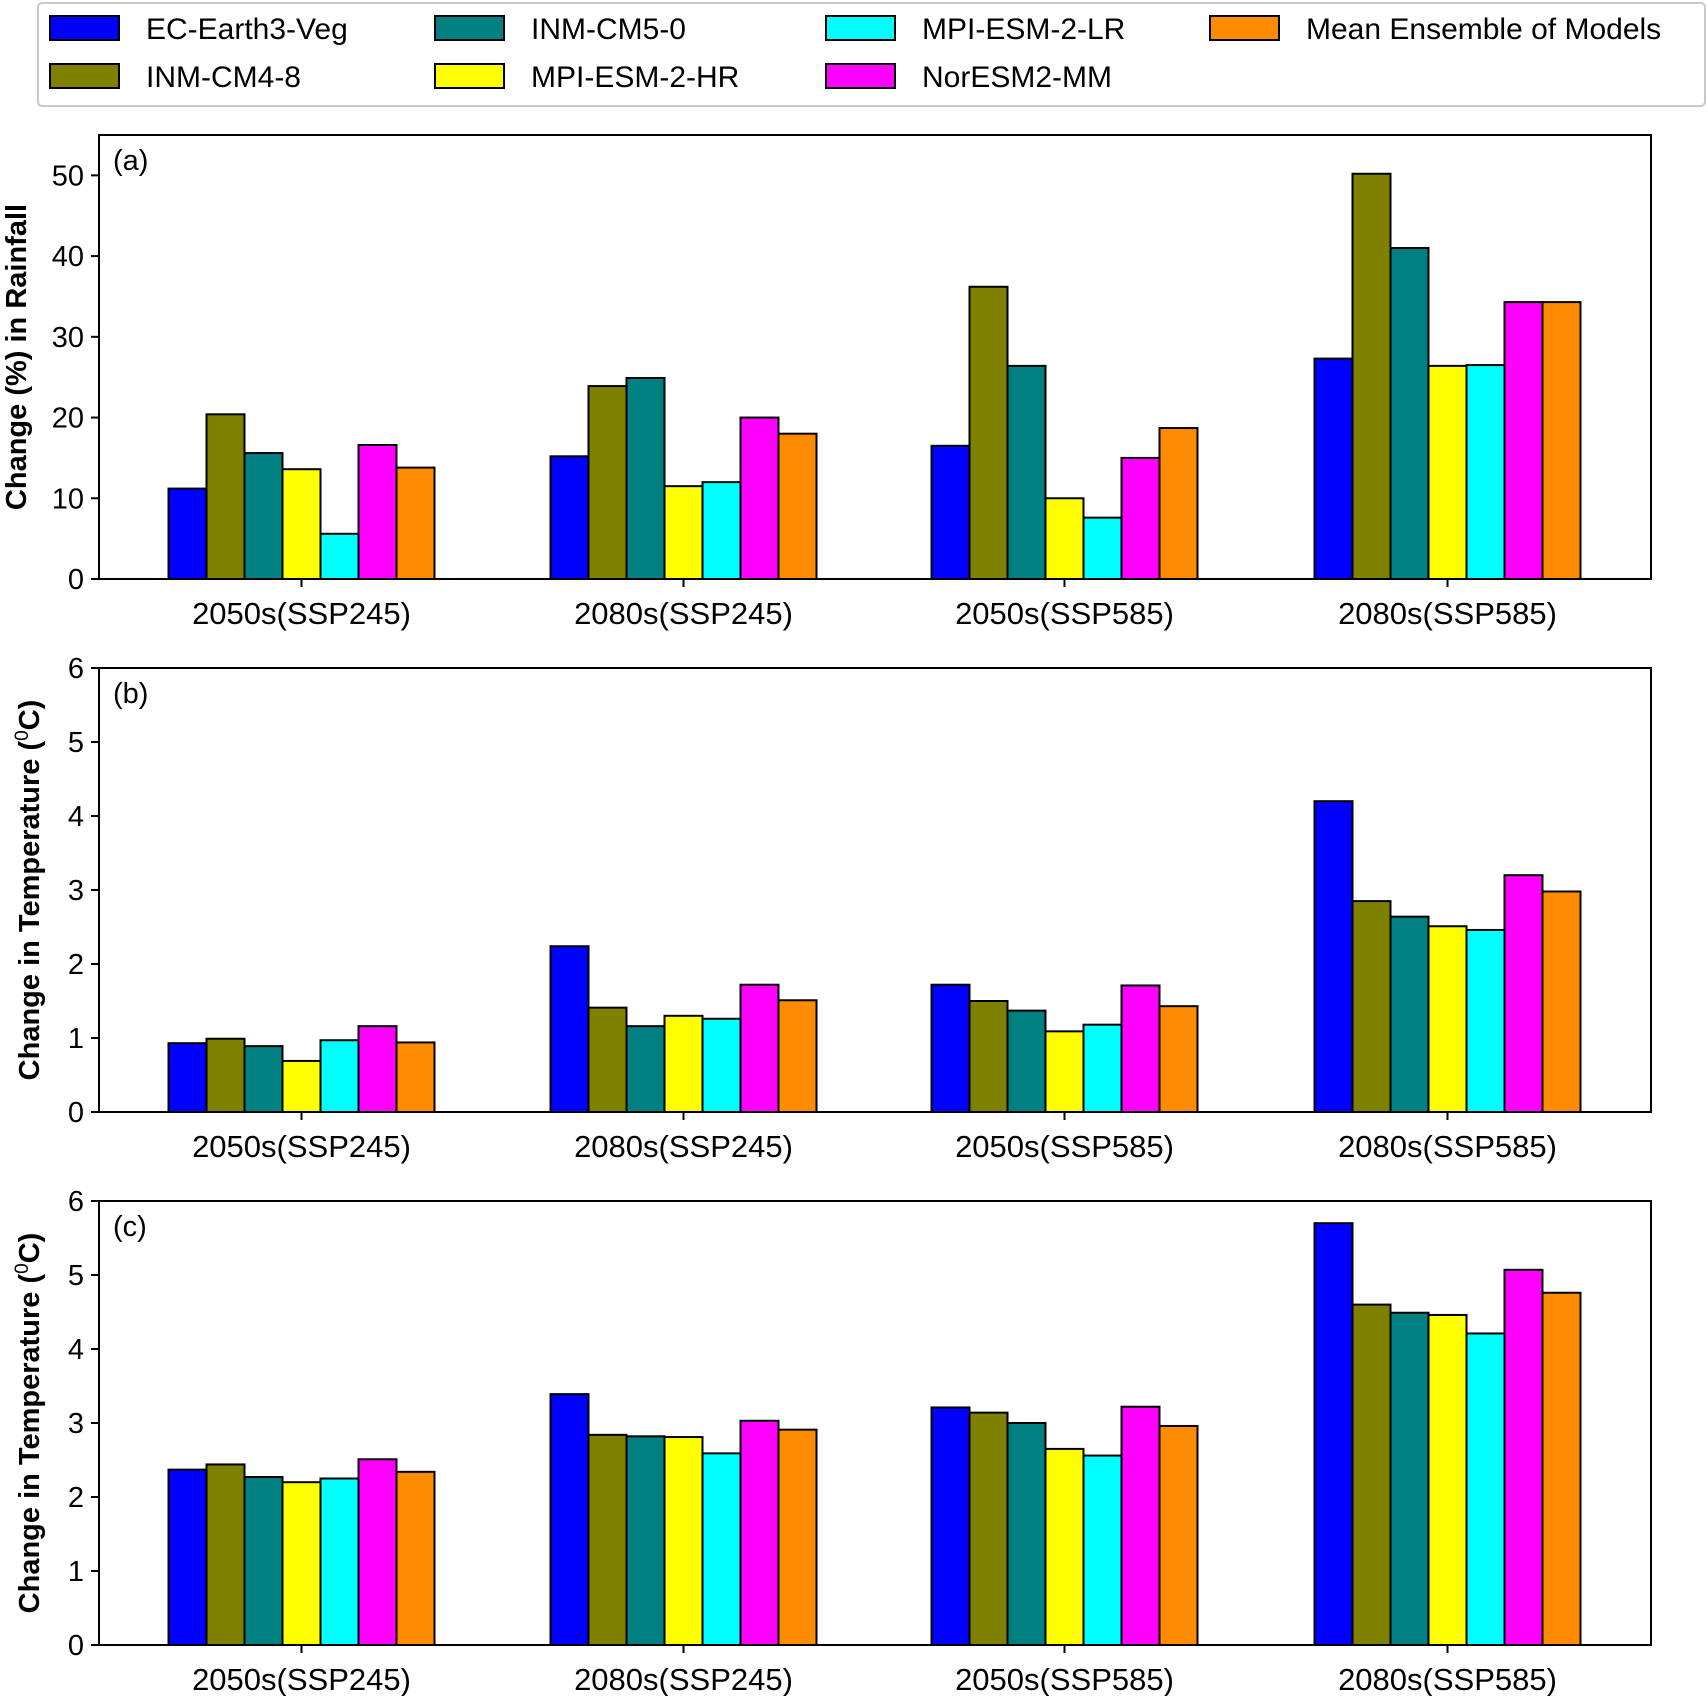  What do you see at coordinates (223, 77) in the screenshot?
I see `legend-label-inm-cm4-8: INM-CM4-8` at bounding box center [223, 77].